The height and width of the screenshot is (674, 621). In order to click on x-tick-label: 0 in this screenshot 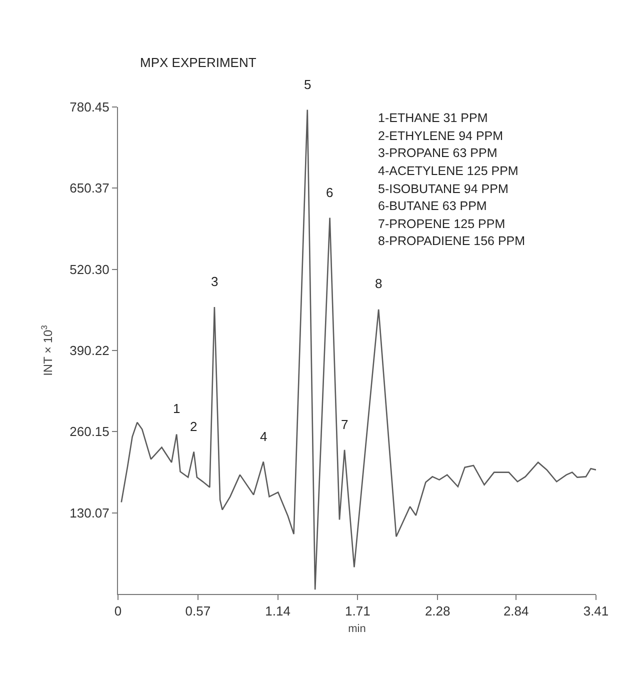, I will do `click(118, 611)`.